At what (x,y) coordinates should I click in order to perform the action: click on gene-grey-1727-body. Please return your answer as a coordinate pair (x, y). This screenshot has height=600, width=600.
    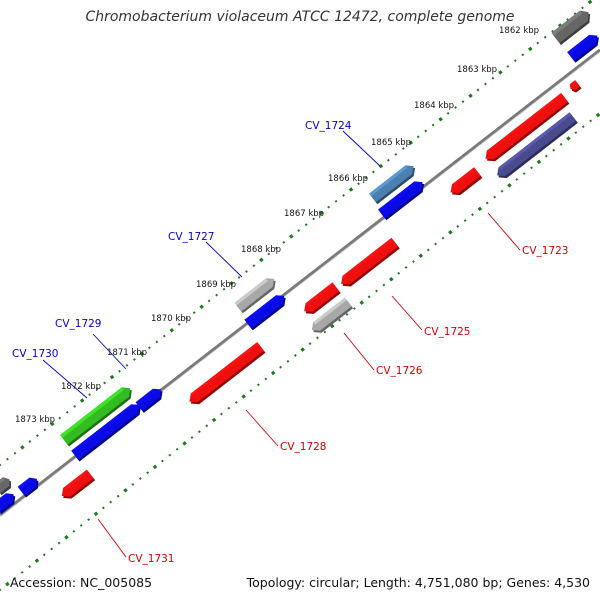
    Looking at the image, I should click on (254, 295).